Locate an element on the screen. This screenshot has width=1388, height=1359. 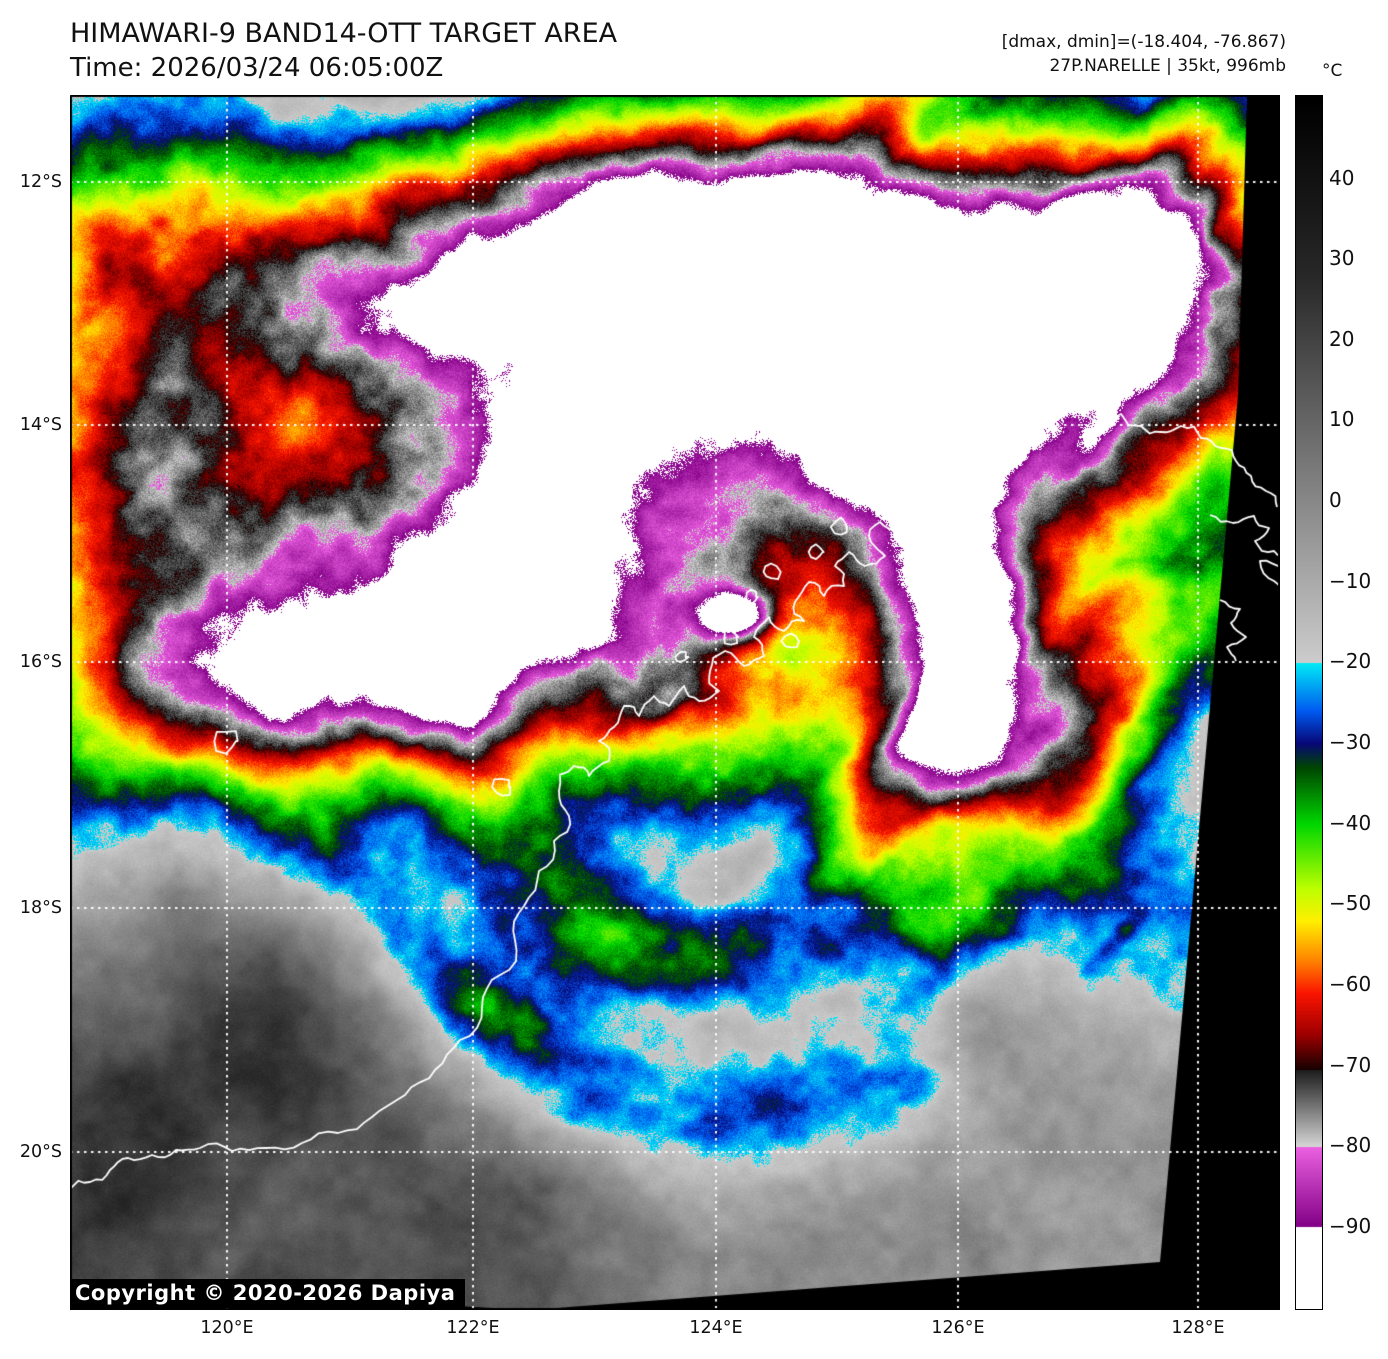
lat-tick-label: 20°S is located at coordinates (40, 1152).